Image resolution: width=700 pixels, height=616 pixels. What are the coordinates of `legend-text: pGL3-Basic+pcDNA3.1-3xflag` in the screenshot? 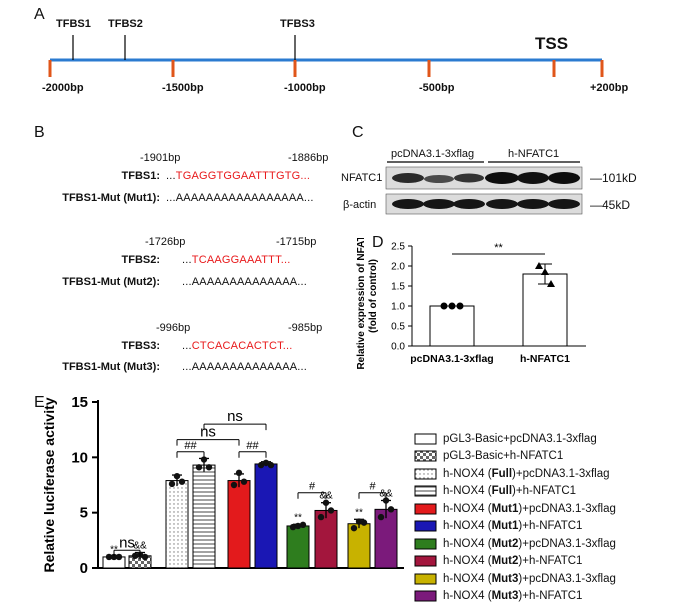 It's located at (520, 438).